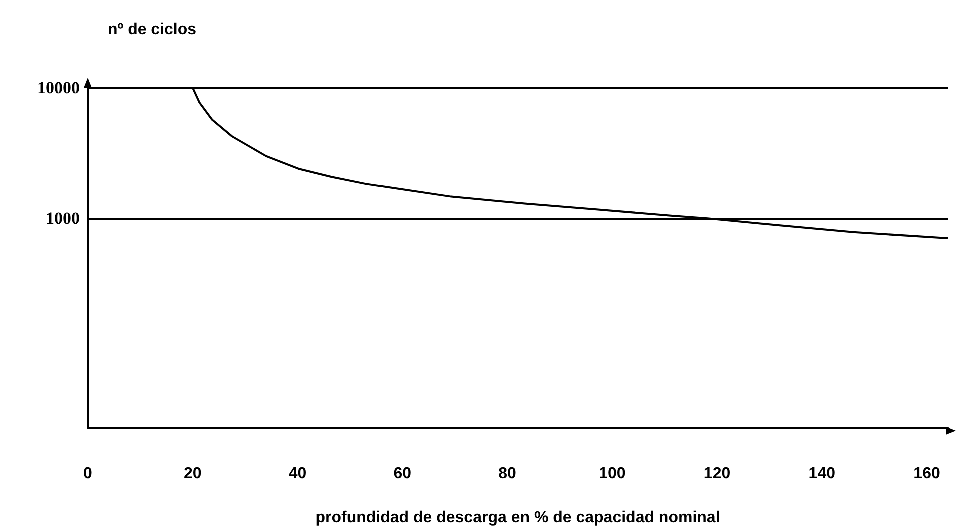 This screenshot has height=531, width=956. Describe the element at coordinates (152, 30) in the screenshot. I see `y-axis-title: nº de ciclos` at that location.